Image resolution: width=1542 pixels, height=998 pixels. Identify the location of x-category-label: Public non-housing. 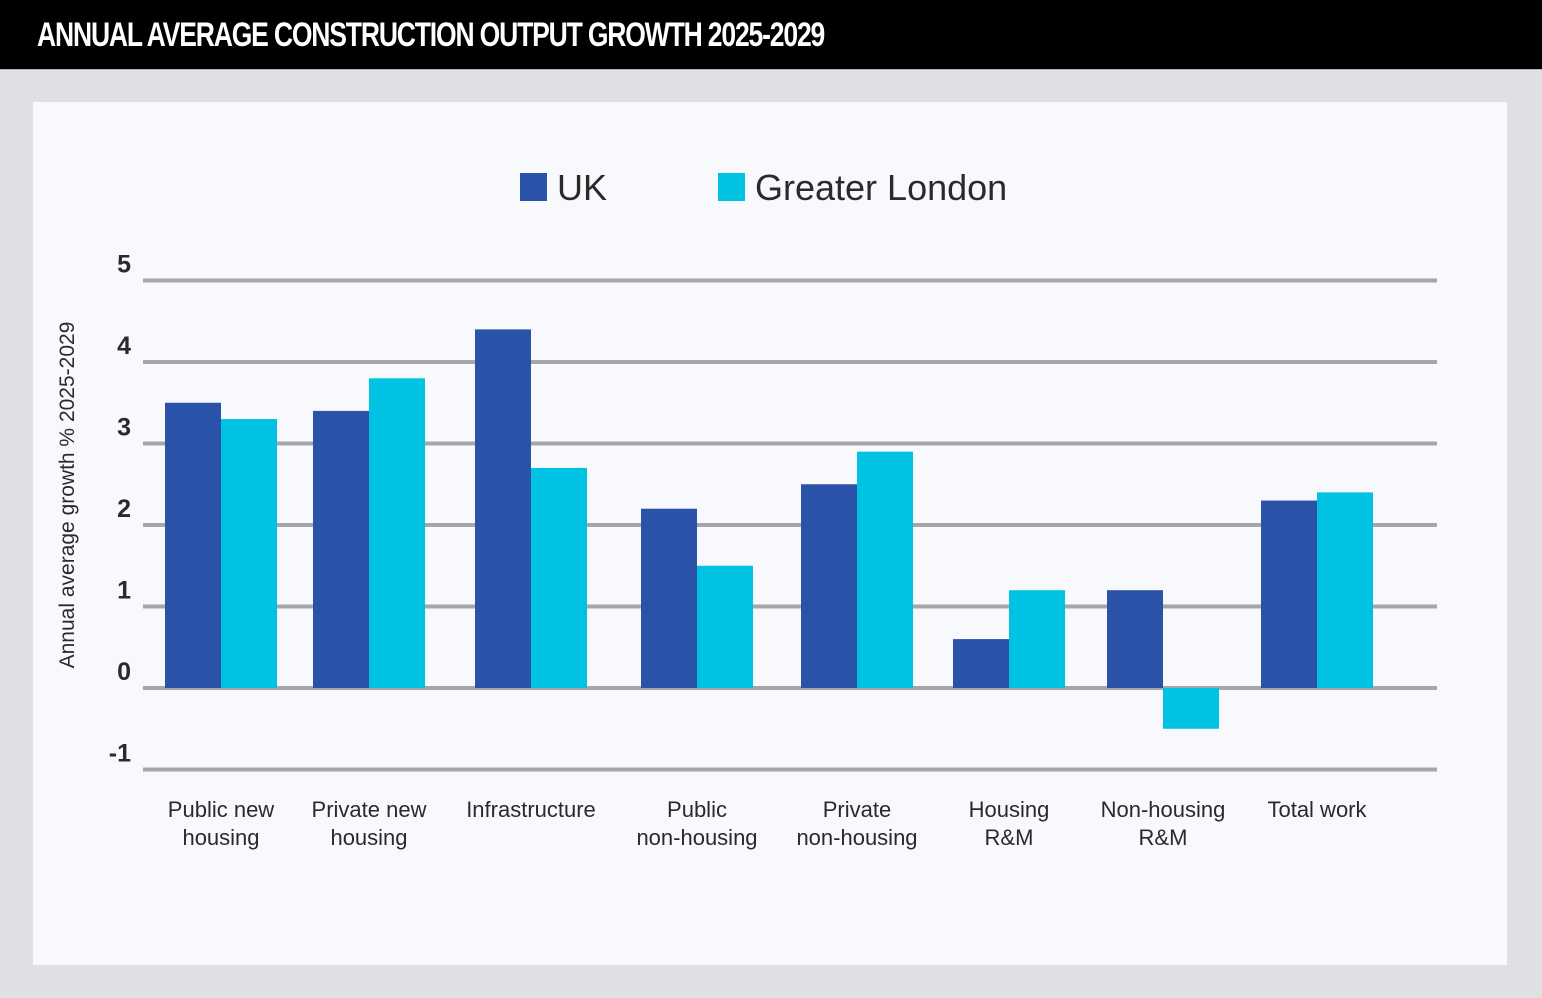
(696, 823).